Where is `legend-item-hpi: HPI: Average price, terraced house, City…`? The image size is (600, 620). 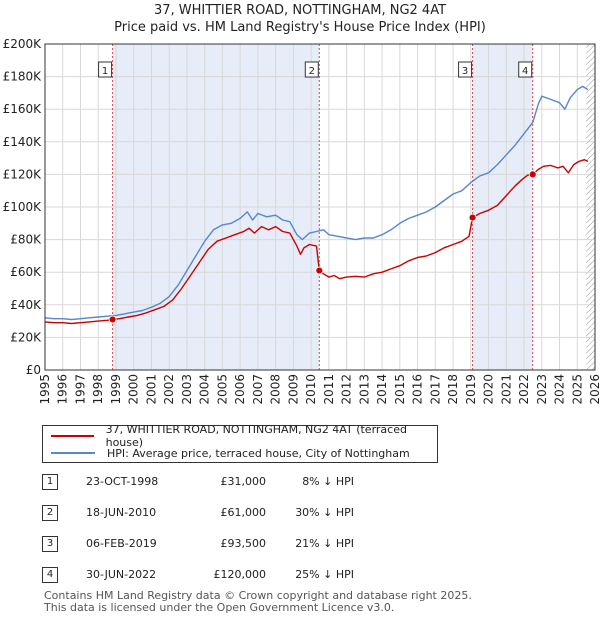
legend-item-hpi: HPI: Average price, terraced house, City… is located at coordinates (230, 453).